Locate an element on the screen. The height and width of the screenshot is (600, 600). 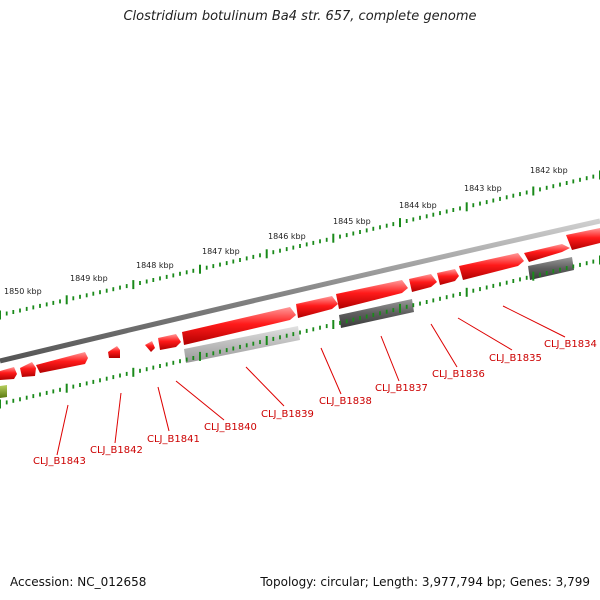
kbp-label: 1844 kbp is located at coordinates (418, 205).